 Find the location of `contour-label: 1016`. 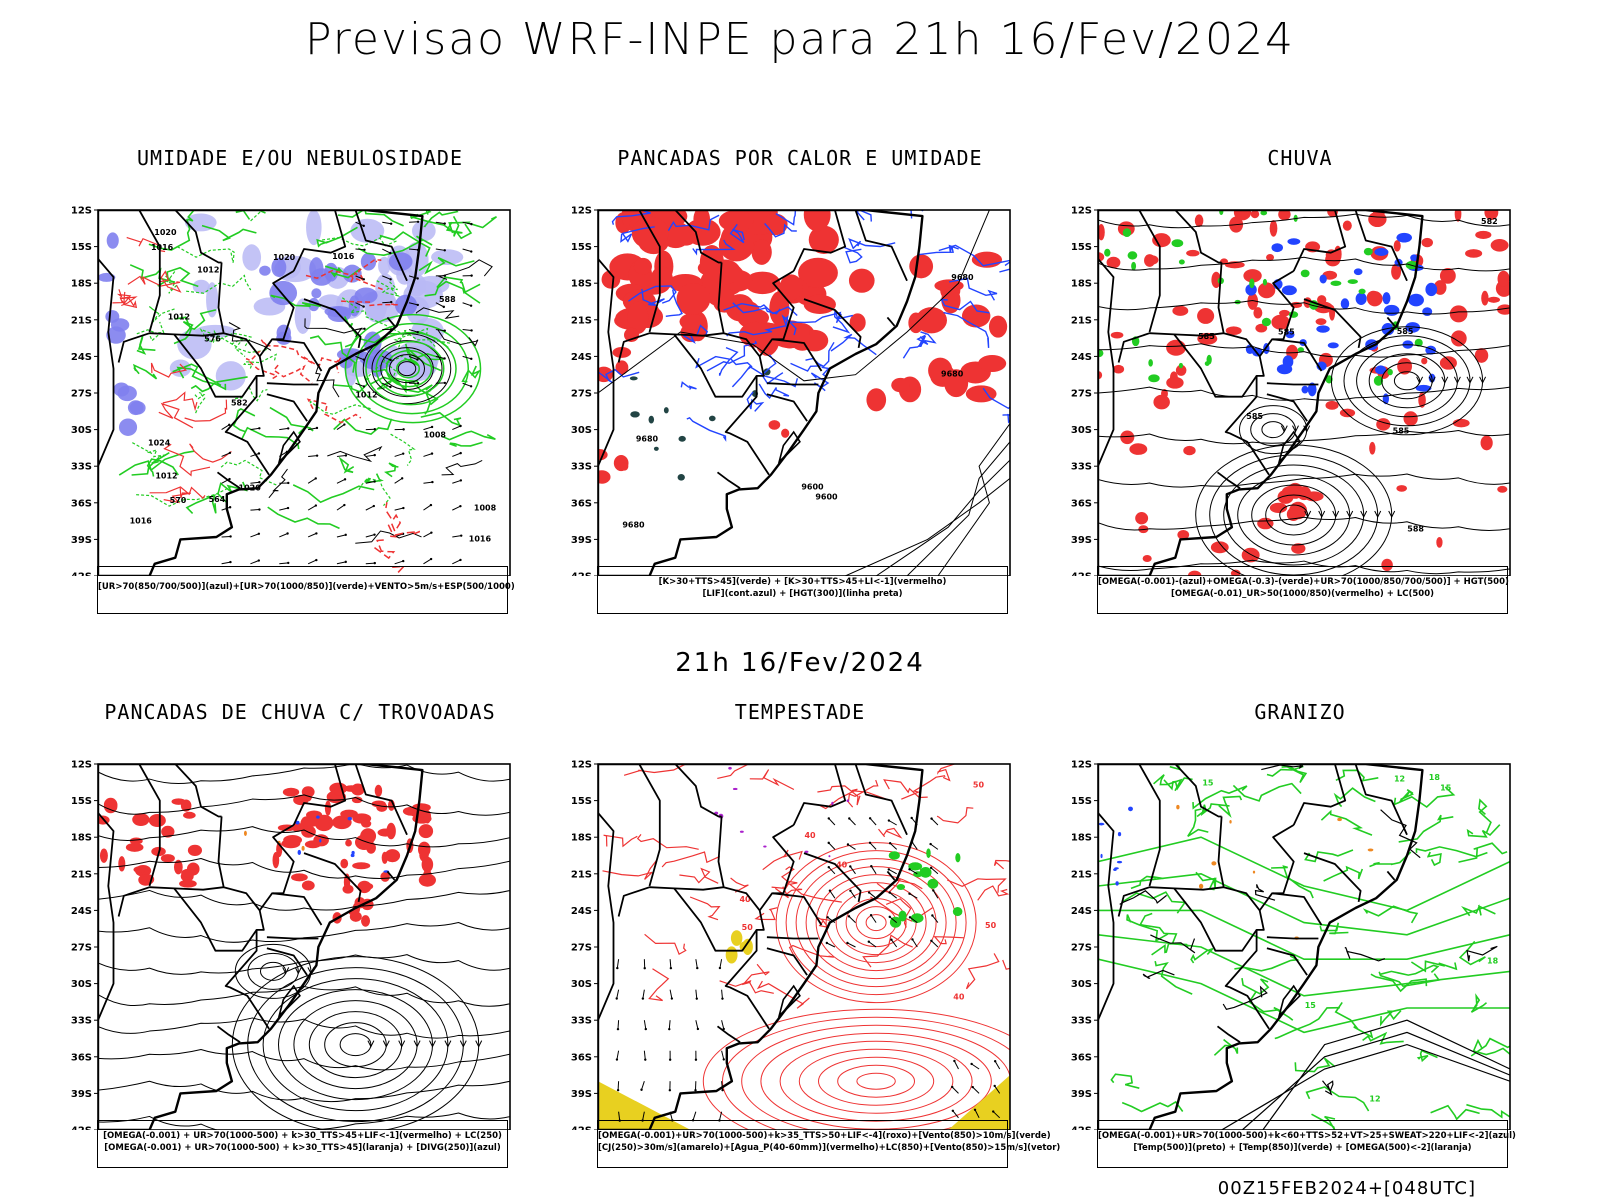

contour-label: 1016 is located at coordinates (141, 520).